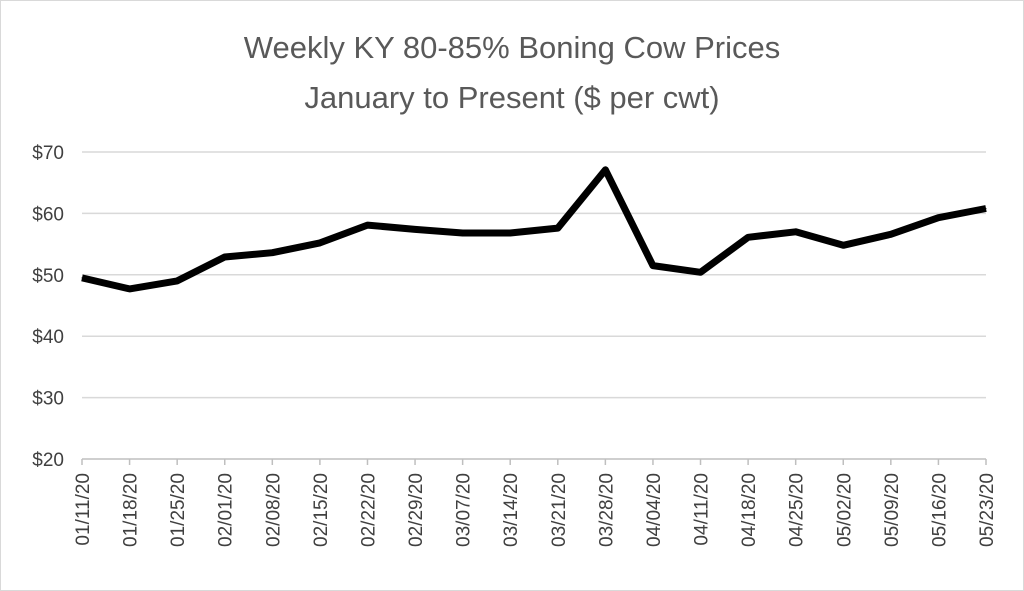  What do you see at coordinates (131, 510) in the screenshot?
I see `x-tick-label: 01/18/20` at bounding box center [131, 510].